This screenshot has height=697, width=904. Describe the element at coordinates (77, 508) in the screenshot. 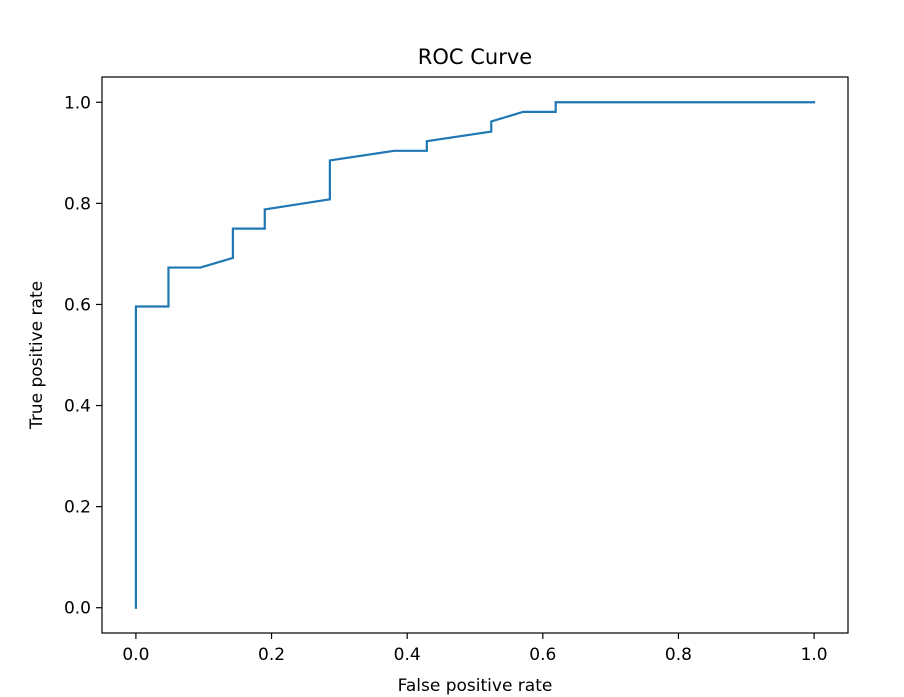

I see `y-tick-label: 0.2` at that location.